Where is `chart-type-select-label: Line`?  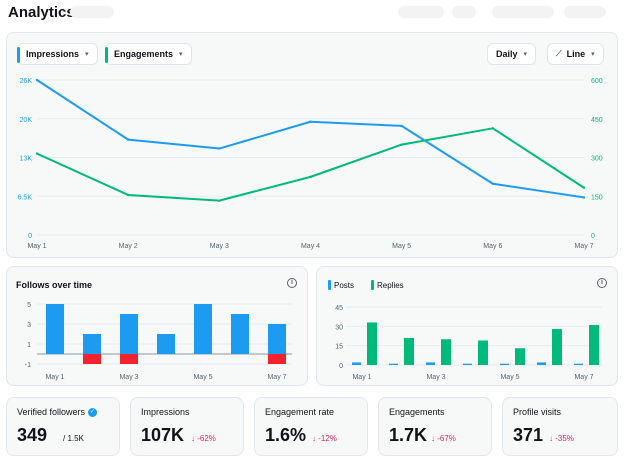
chart-type-select-label: Line is located at coordinates (576, 54).